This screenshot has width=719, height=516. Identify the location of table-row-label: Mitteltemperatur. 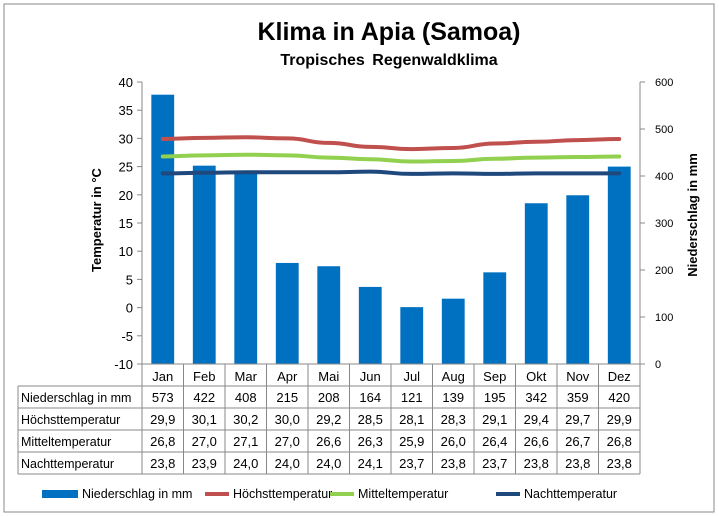
(66, 442).